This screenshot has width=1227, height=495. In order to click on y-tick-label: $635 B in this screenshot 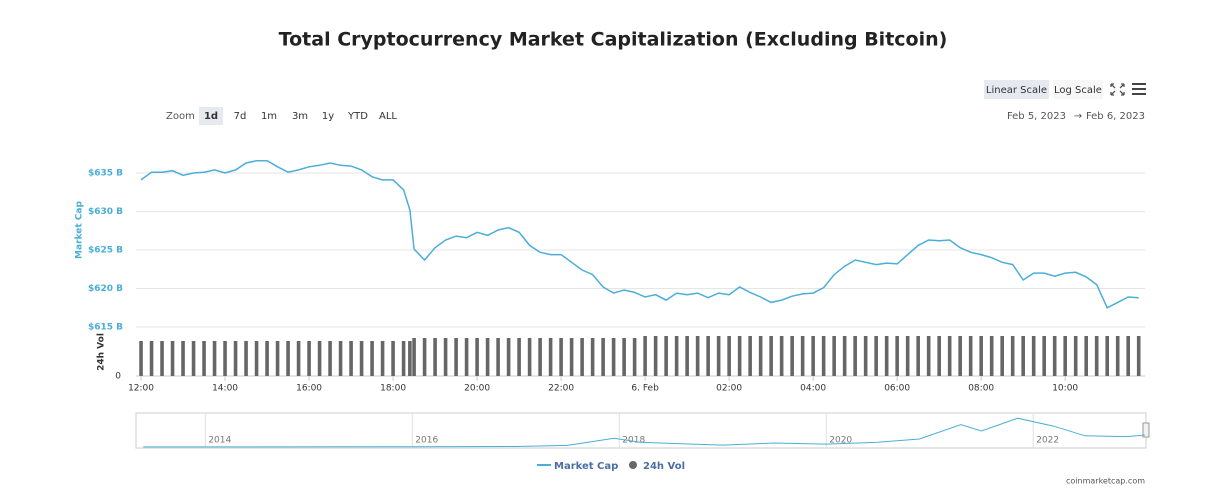, I will do `click(105, 174)`.